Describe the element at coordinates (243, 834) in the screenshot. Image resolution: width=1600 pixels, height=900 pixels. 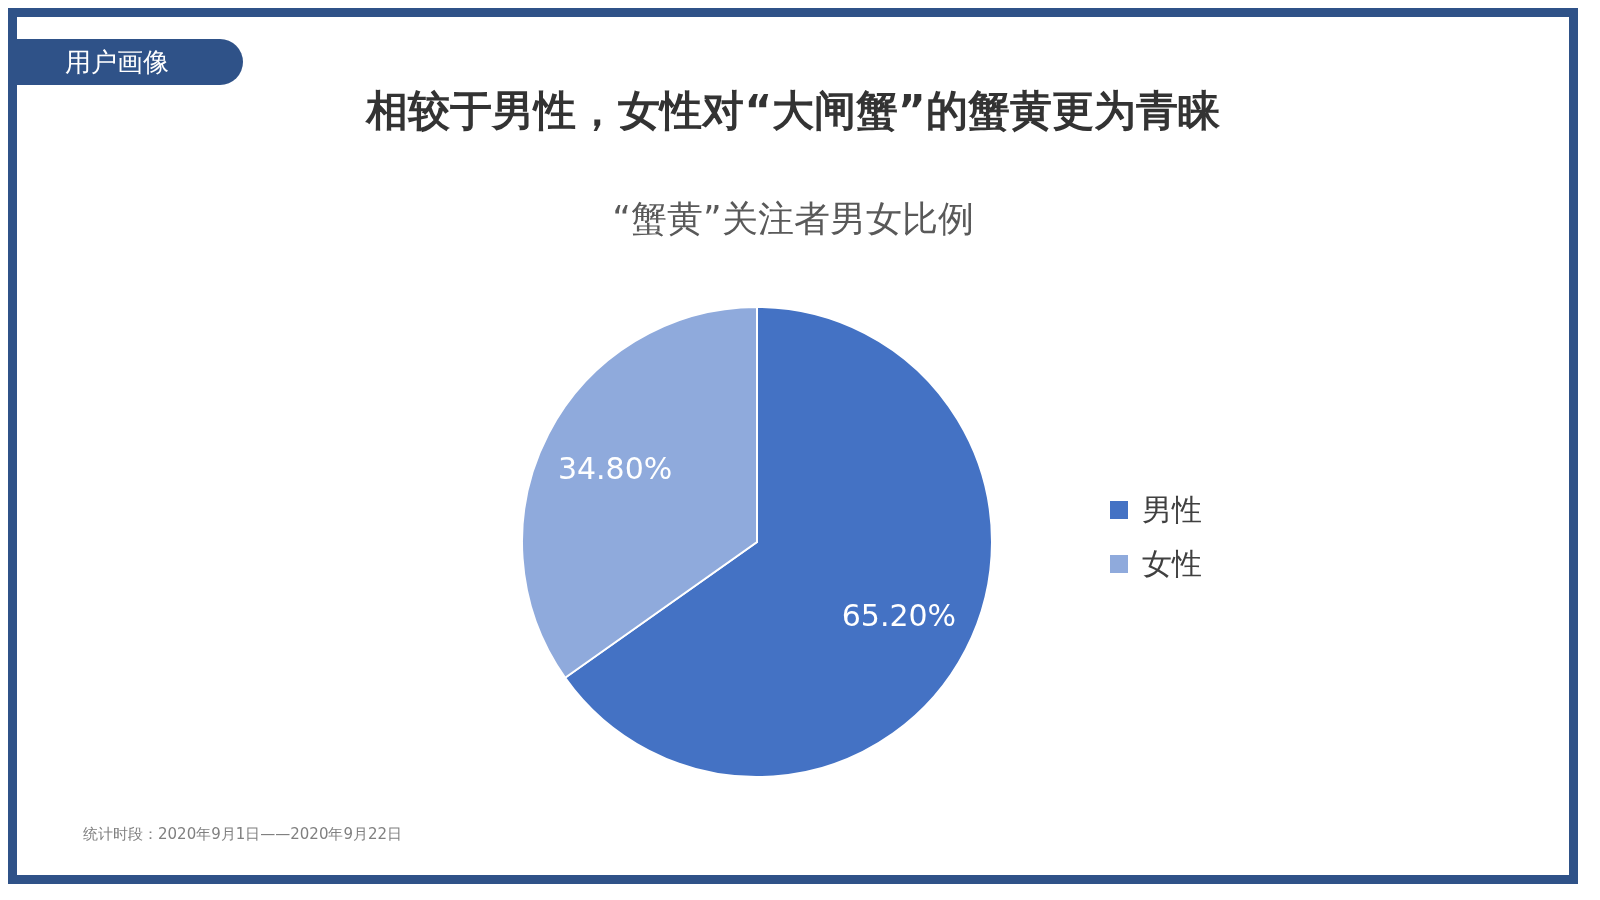
I see `text: 统计时段：2020年9月1日——2020年9月22日` at that location.